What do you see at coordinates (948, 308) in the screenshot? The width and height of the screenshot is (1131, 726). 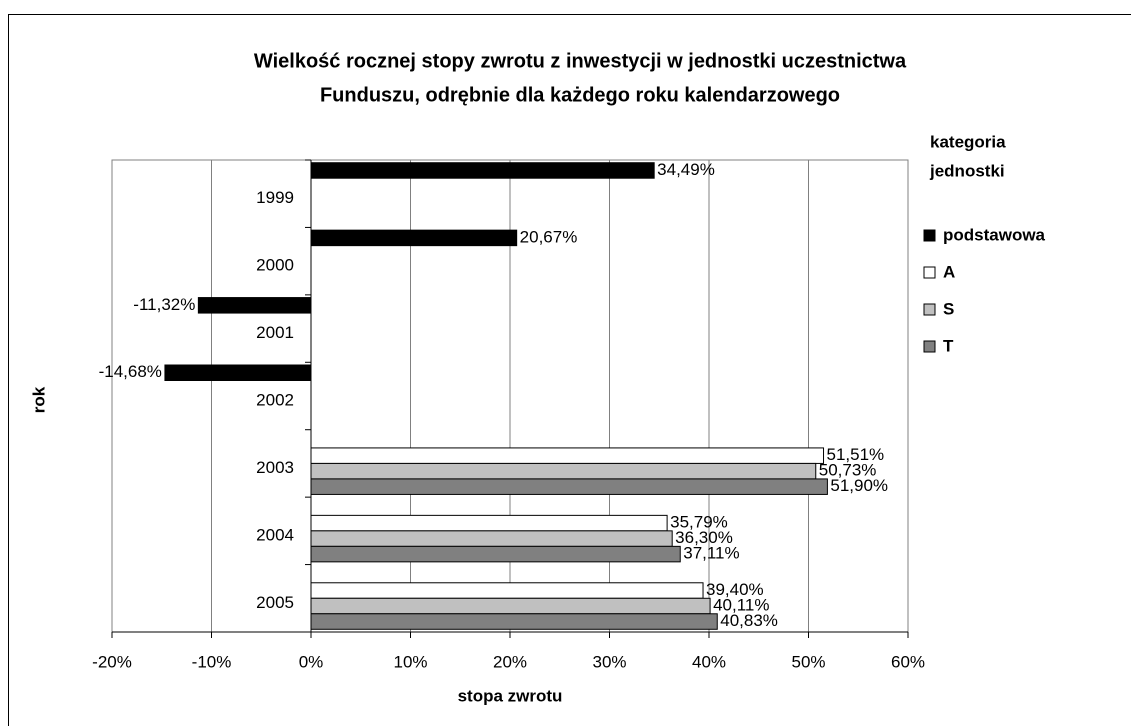 I see `legend-label: S` at bounding box center [948, 308].